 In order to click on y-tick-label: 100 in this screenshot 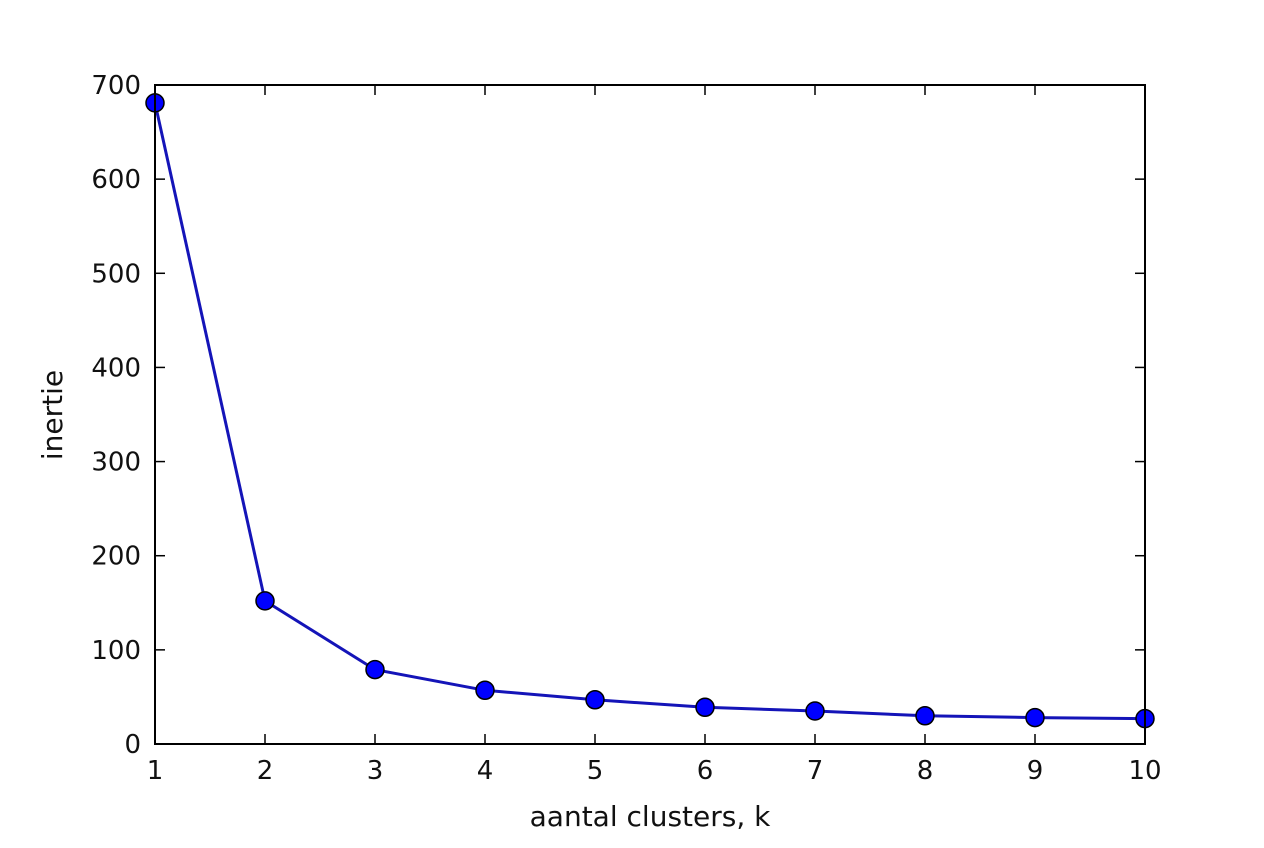, I will do `click(116, 651)`.